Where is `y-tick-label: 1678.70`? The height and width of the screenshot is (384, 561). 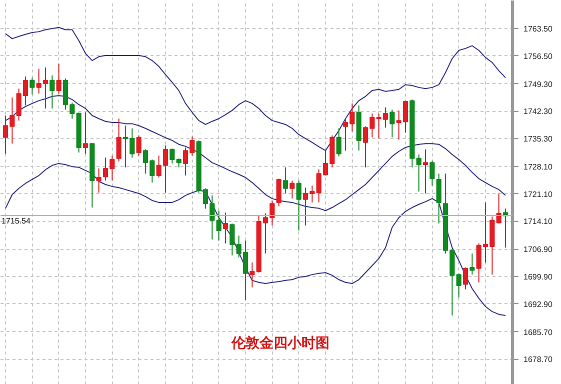 y-tick-label: 1678.70 is located at coordinates (538, 359).